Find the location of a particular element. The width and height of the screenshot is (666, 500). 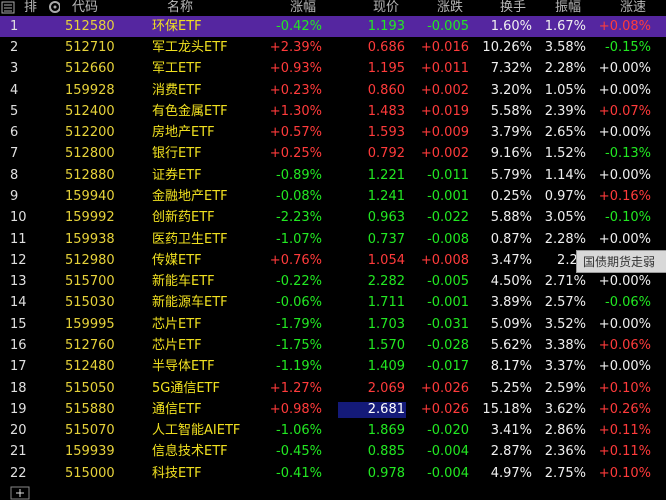

change: -0.011 is located at coordinates (448, 175).